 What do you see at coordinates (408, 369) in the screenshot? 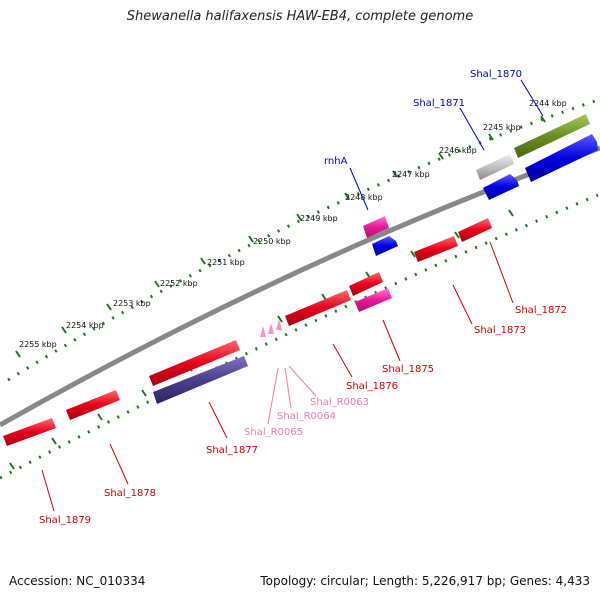
I see `label-shal-1875: Shal_1875` at bounding box center [408, 369].